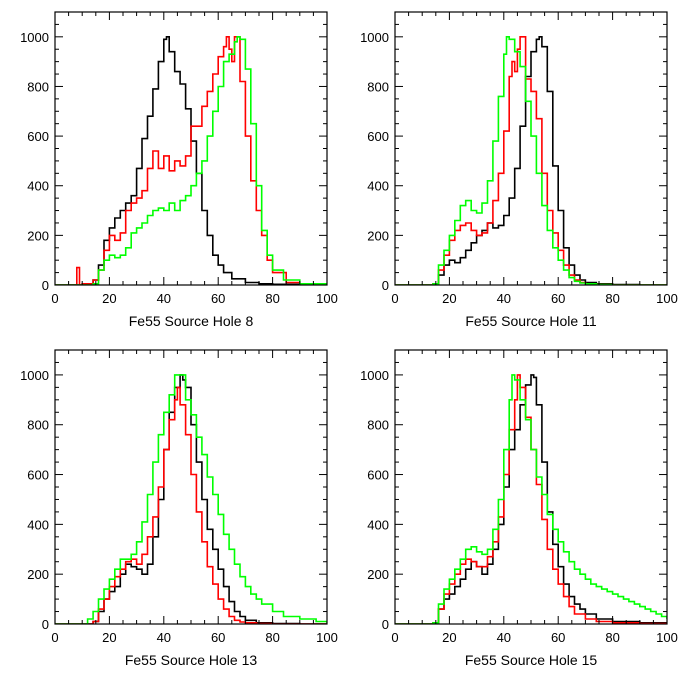 This screenshot has height=674, width=683. What do you see at coordinates (531, 660) in the screenshot?
I see `x-axis-title: Fe55 Source Hole 15` at bounding box center [531, 660].